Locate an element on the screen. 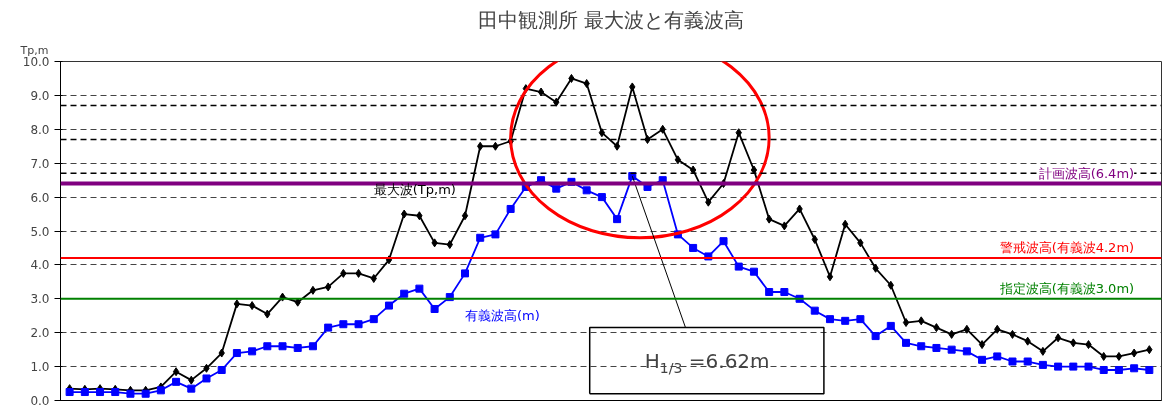  ref-line-label: 指定波高(有義波3.0m) is located at coordinates (1066, 288).